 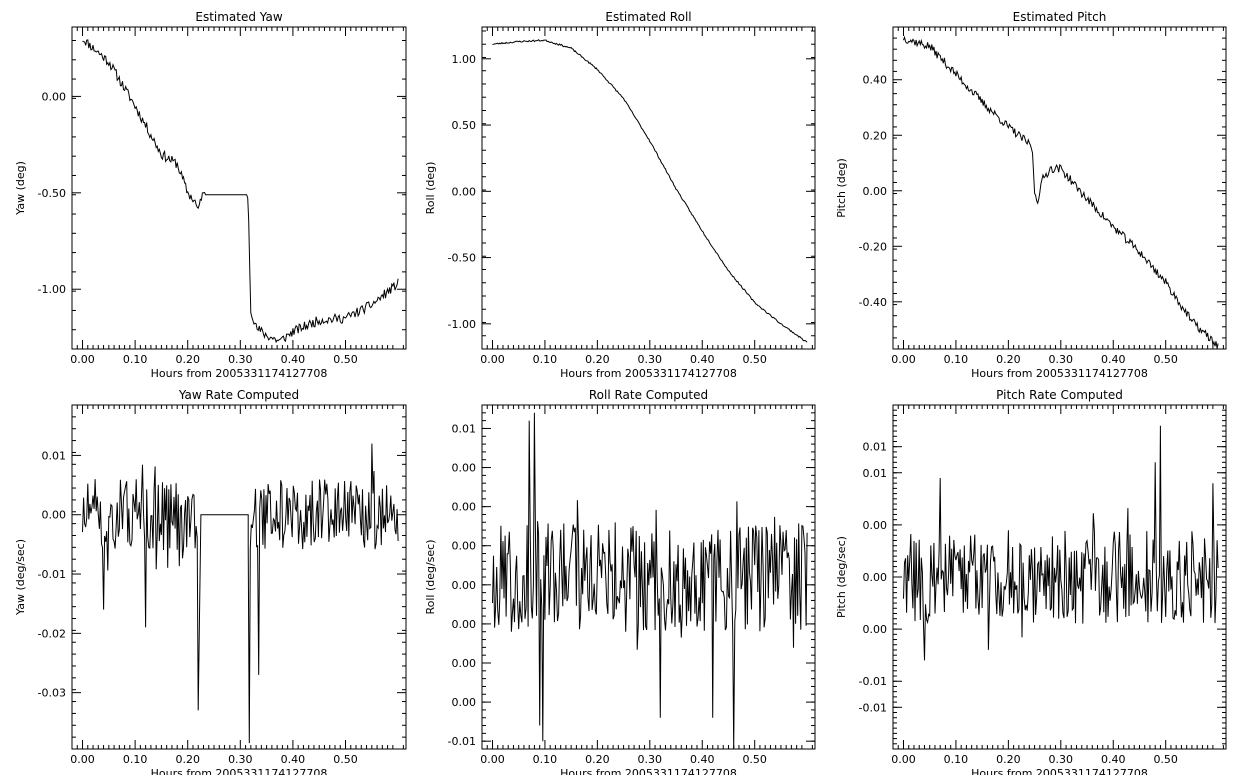 I want to click on chart-title: Estimated Pitch, so click(x=1060, y=17).